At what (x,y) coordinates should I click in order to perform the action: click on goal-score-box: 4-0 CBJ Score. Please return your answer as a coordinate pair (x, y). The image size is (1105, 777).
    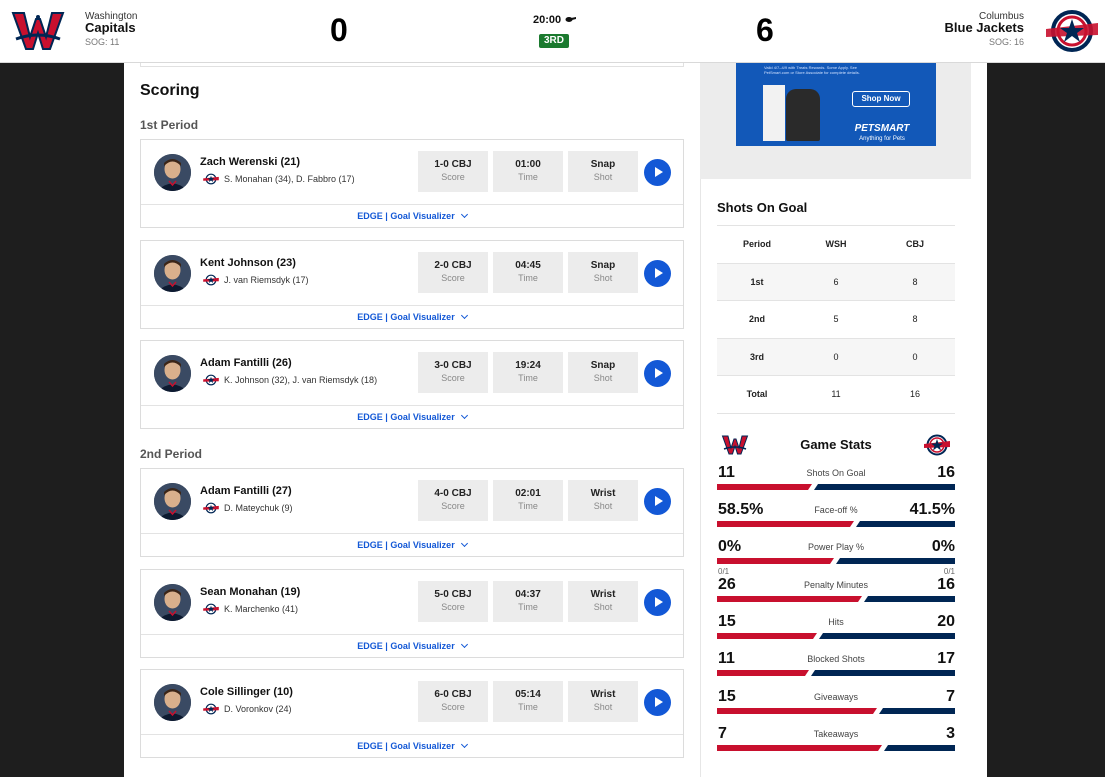
    Looking at the image, I should click on (453, 500).